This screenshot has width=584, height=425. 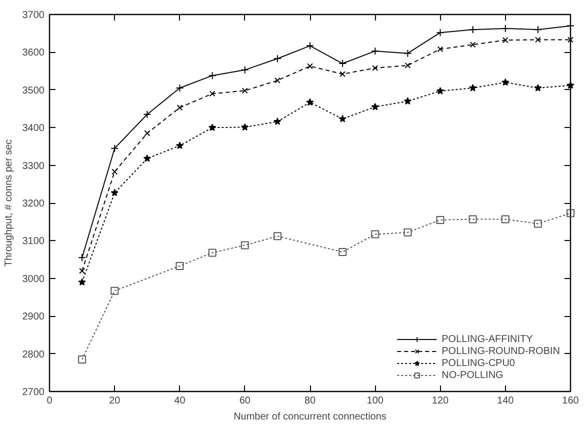 I want to click on y-tick-label: 3400, so click(x=33, y=128).